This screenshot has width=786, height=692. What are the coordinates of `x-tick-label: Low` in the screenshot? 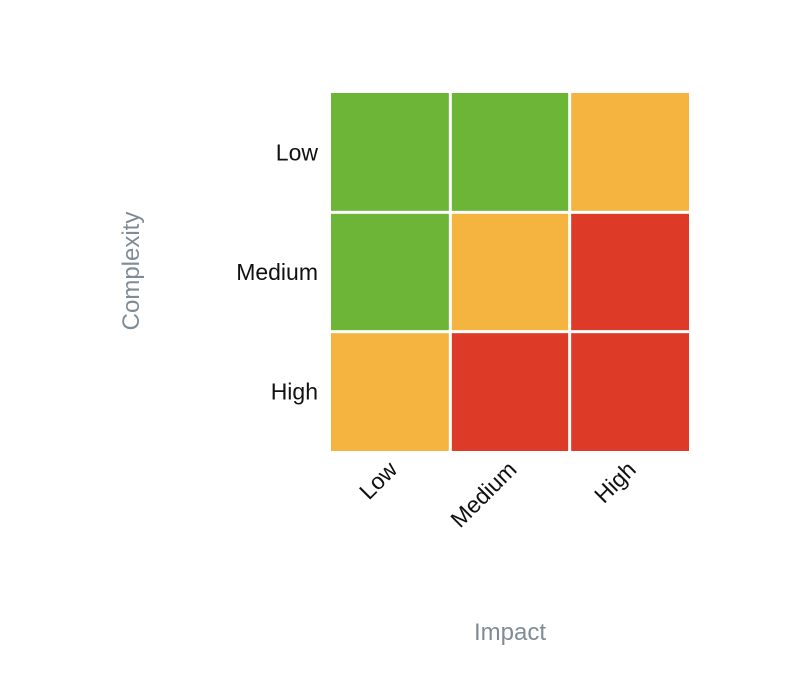 It's located at (378, 480).